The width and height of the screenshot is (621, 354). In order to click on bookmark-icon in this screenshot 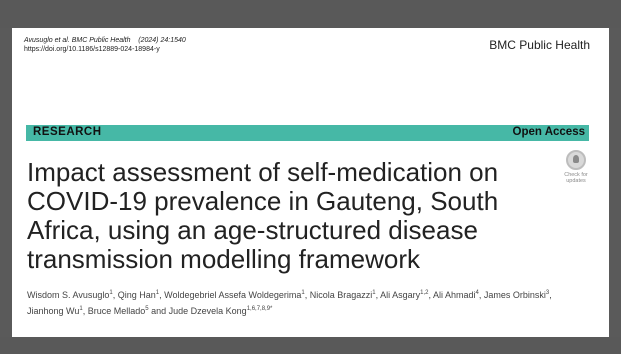, I will do `click(576, 160)`.